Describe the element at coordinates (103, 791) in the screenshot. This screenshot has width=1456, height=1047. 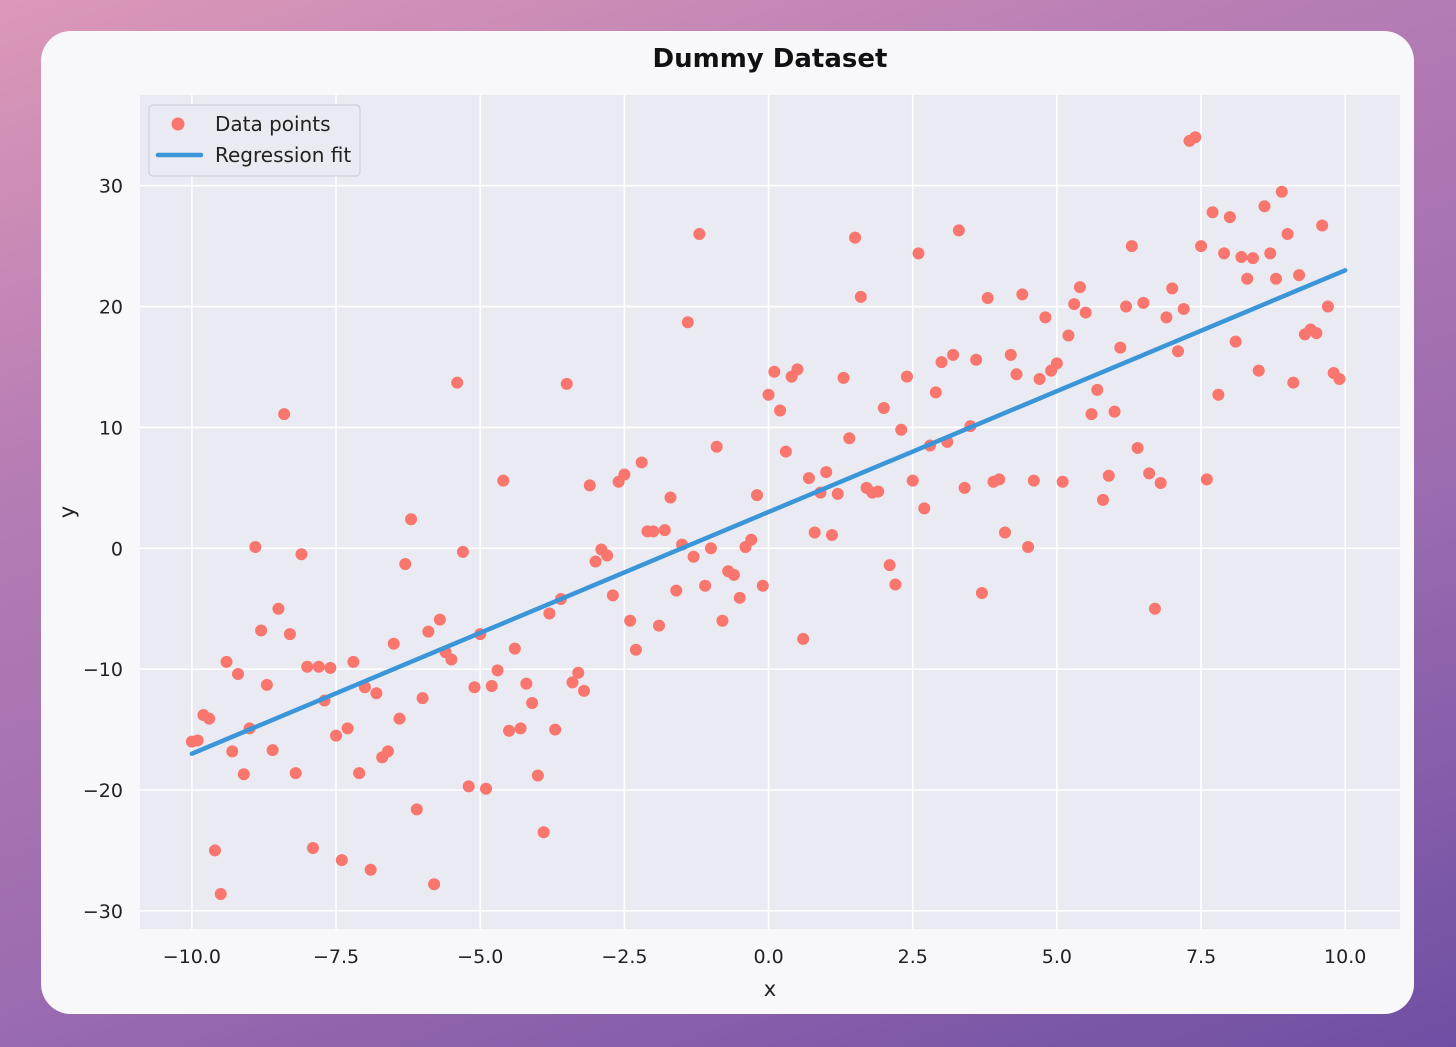
I see `y-tick-label: −20` at that location.